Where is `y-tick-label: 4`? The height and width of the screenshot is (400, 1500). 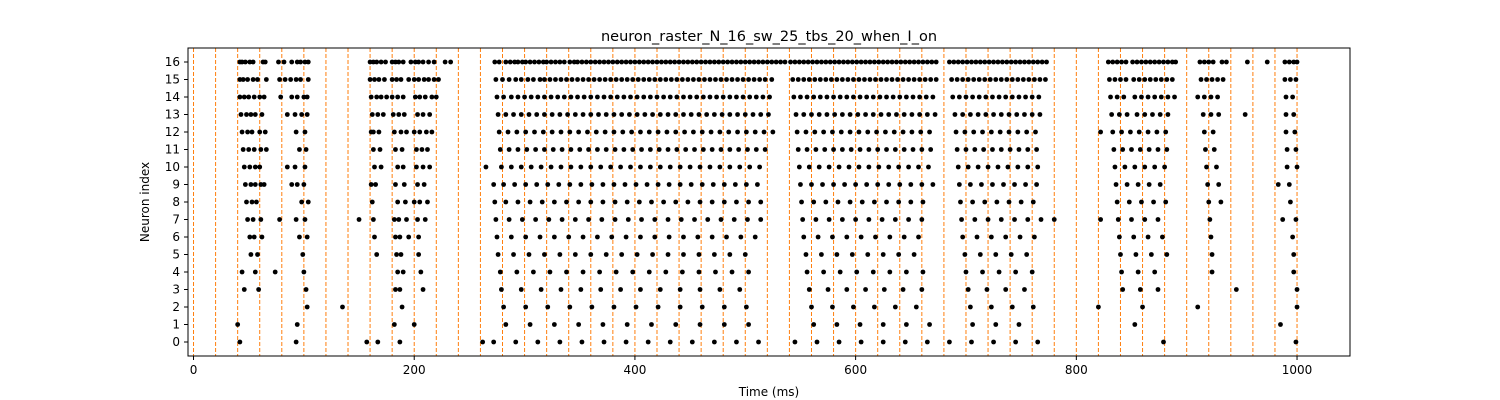 y-tick-label: 4 is located at coordinates (176, 272).